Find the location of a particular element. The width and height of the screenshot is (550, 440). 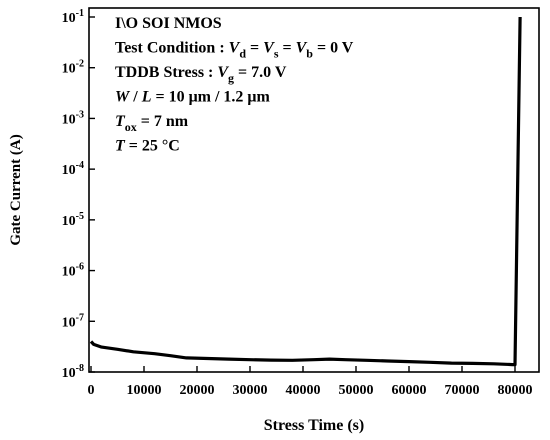

x-tick-label: 20000 is located at coordinates (197, 390).